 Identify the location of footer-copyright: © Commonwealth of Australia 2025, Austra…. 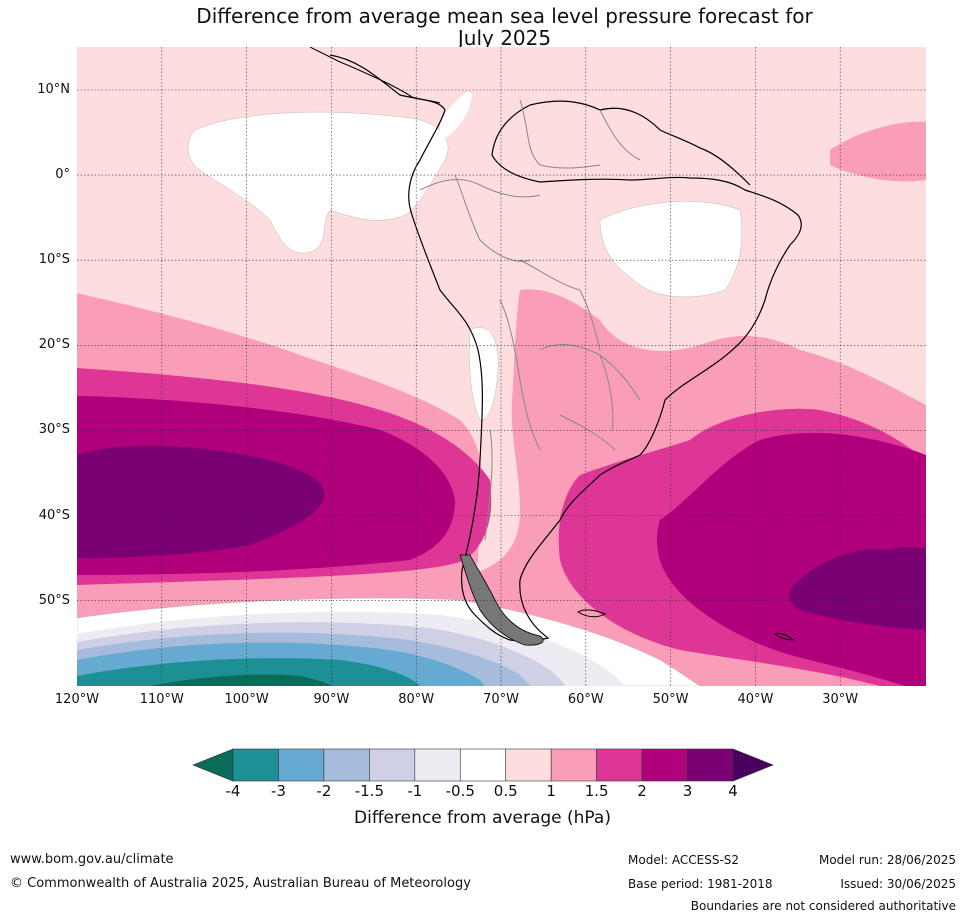
(240, 883).